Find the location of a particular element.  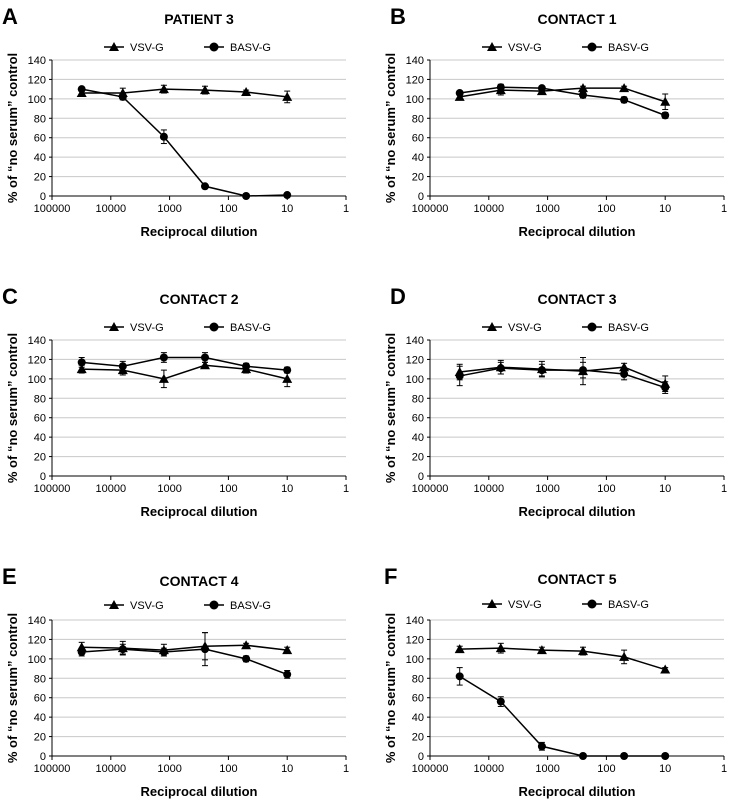

panel-letter: A is located at coordinates (10, 16).